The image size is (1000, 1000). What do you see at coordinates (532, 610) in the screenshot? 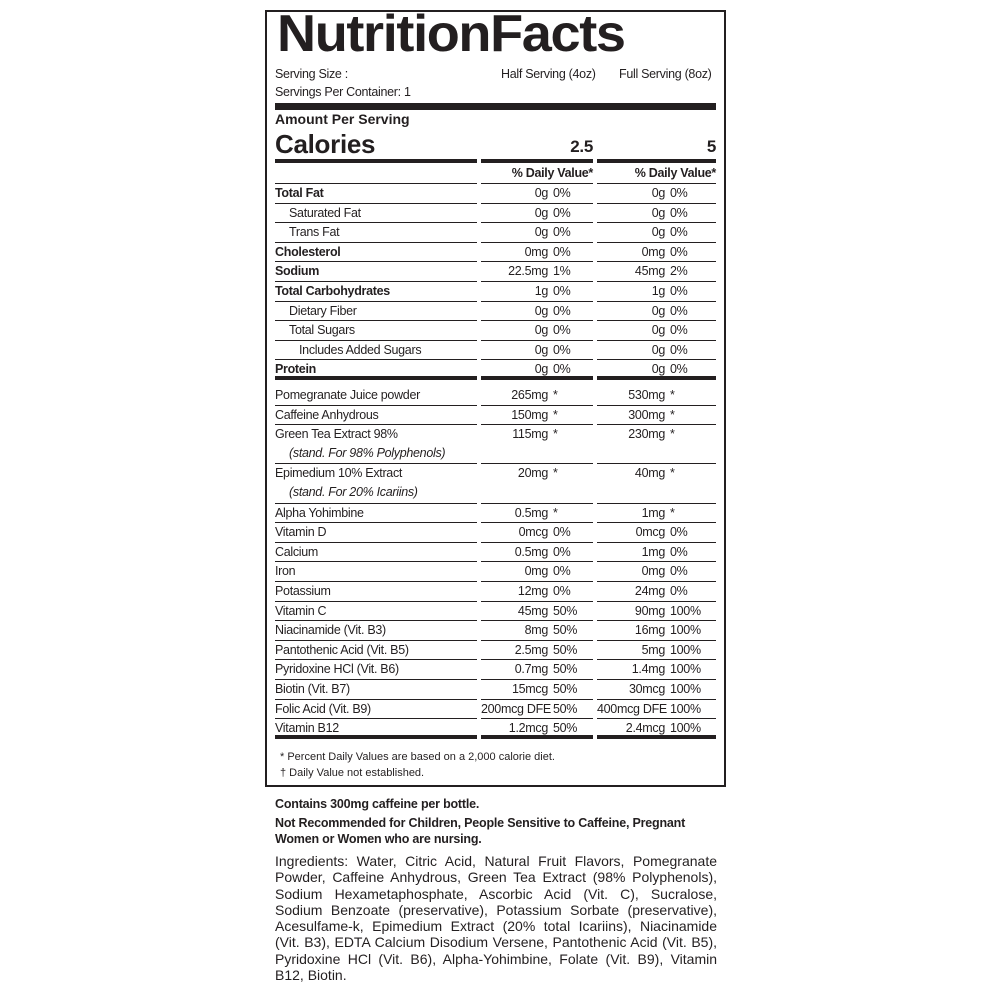
I see `amount: 45mg` at bounding box center [532, 610].